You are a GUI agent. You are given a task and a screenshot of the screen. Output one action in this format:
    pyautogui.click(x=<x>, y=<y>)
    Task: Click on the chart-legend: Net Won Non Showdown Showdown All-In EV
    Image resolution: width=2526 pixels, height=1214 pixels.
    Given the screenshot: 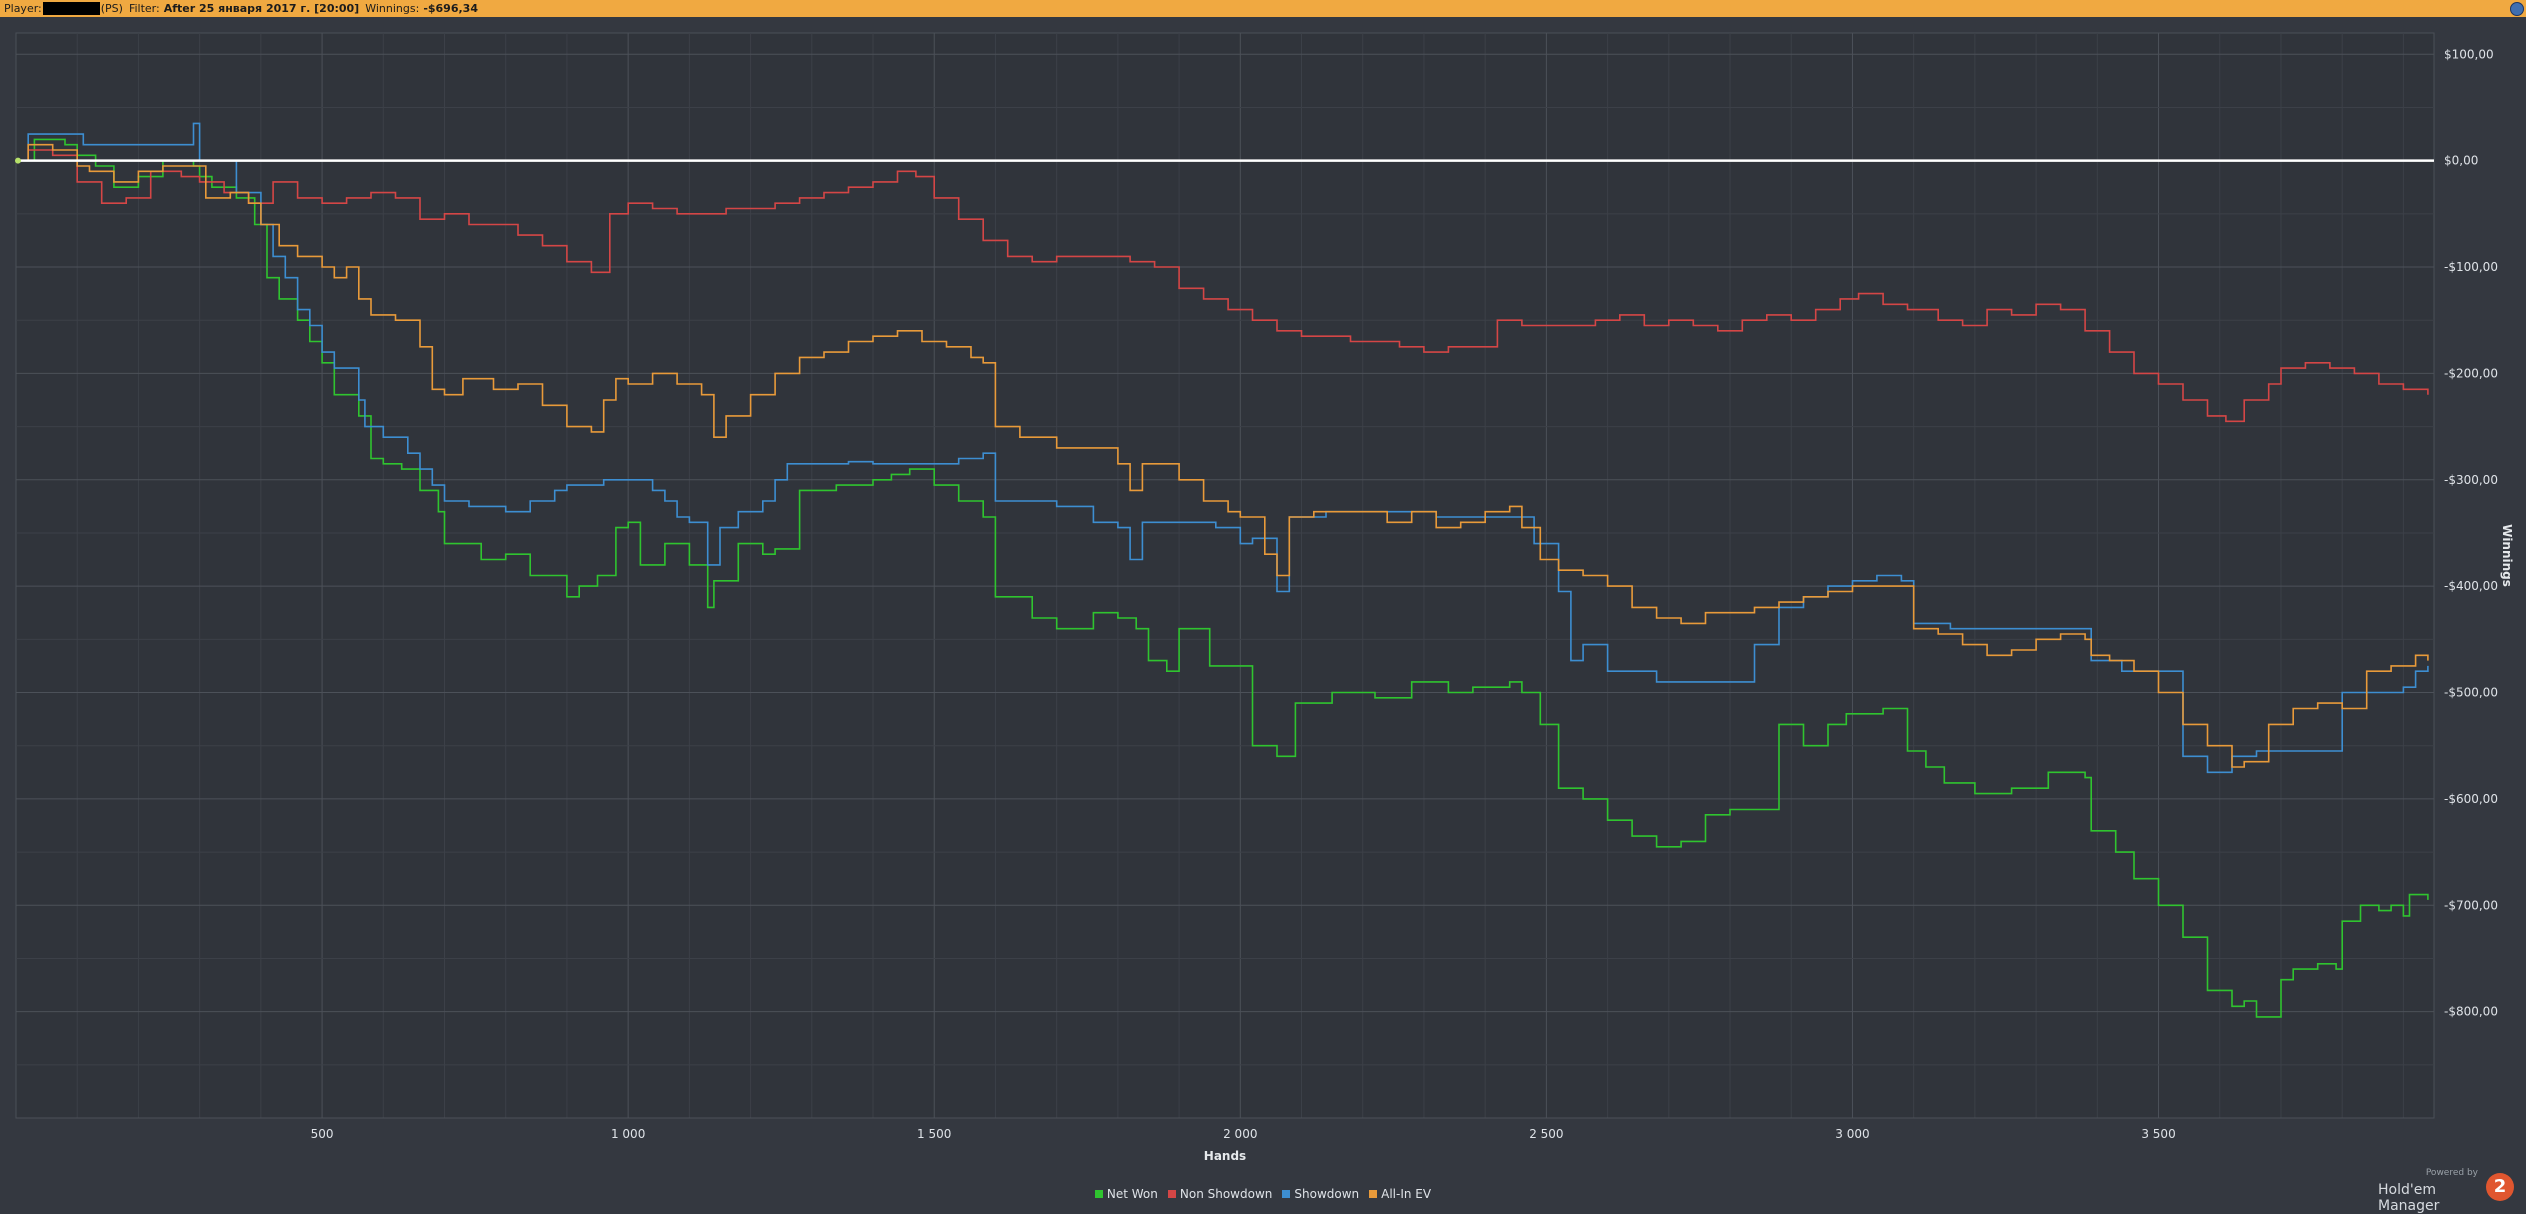 What is the action you would take?
    pyautogui.click(x=1263, y=1194)
    